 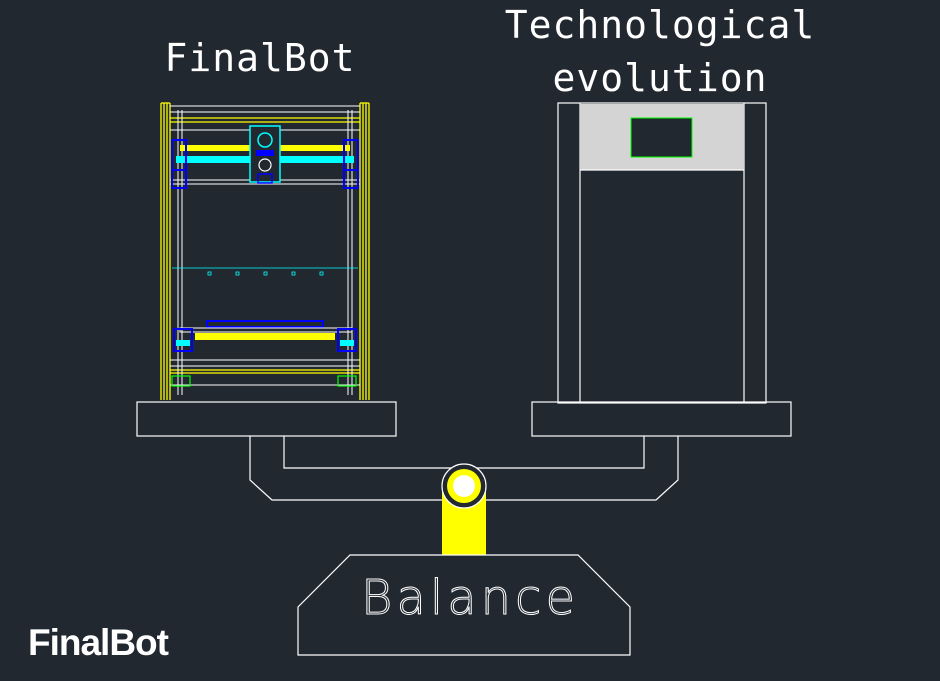 I want to click on print-head, so click(x=265, y=154).